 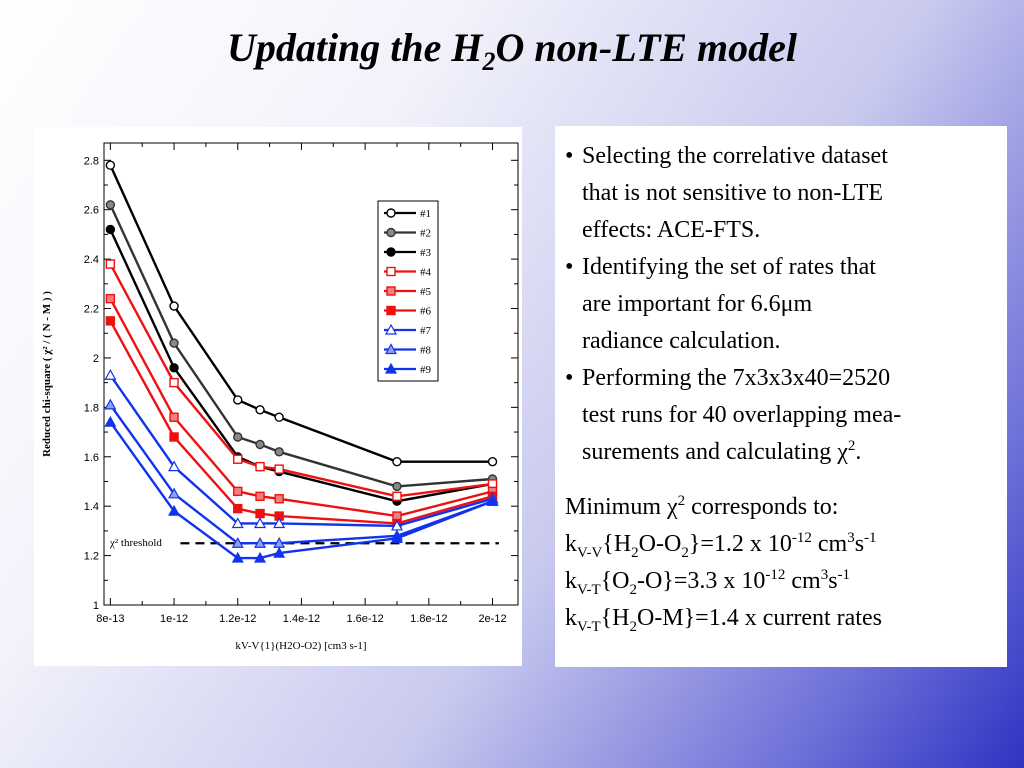 I want to click on title-text-post: O non-LTE model, so click(x=646, y=47).